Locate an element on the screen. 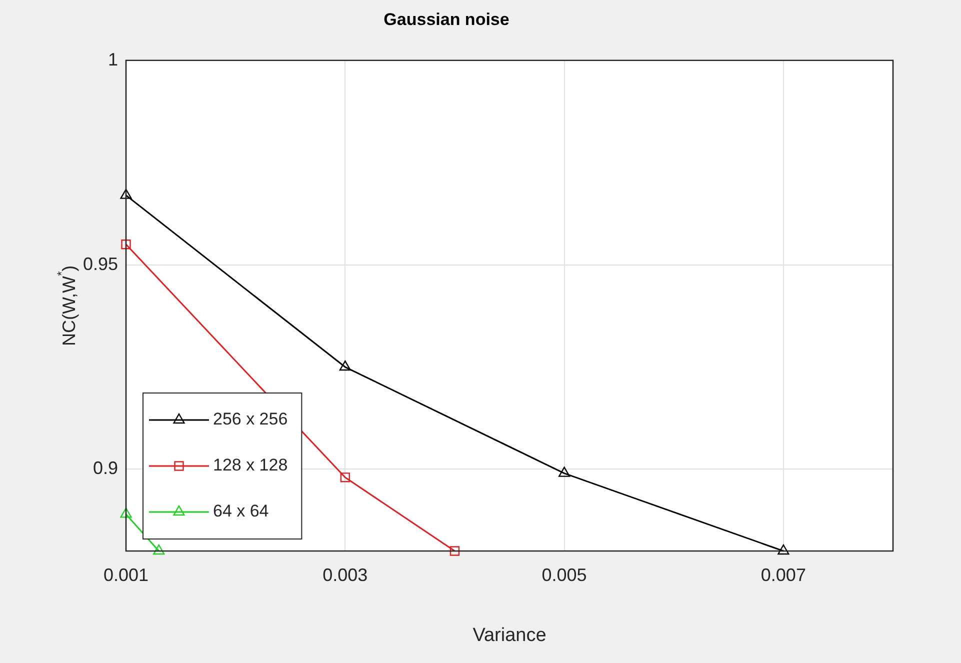 This screenshot has width=961, height=663. x-tick-label: 0.003 is located at coordinates (345, 574).